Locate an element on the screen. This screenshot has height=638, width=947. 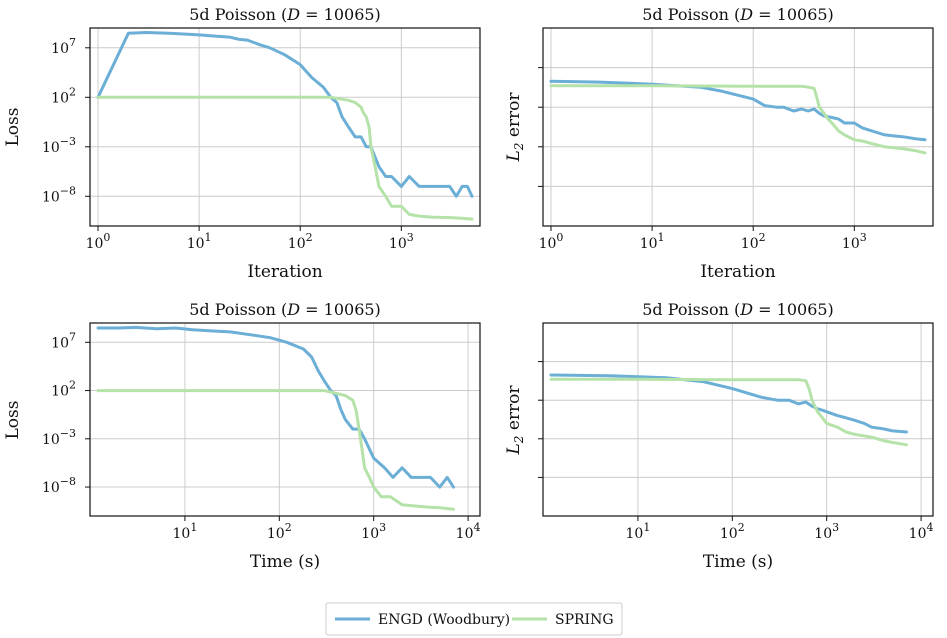
legend-label-spring: SPRING is located at coordinates (584, 620).